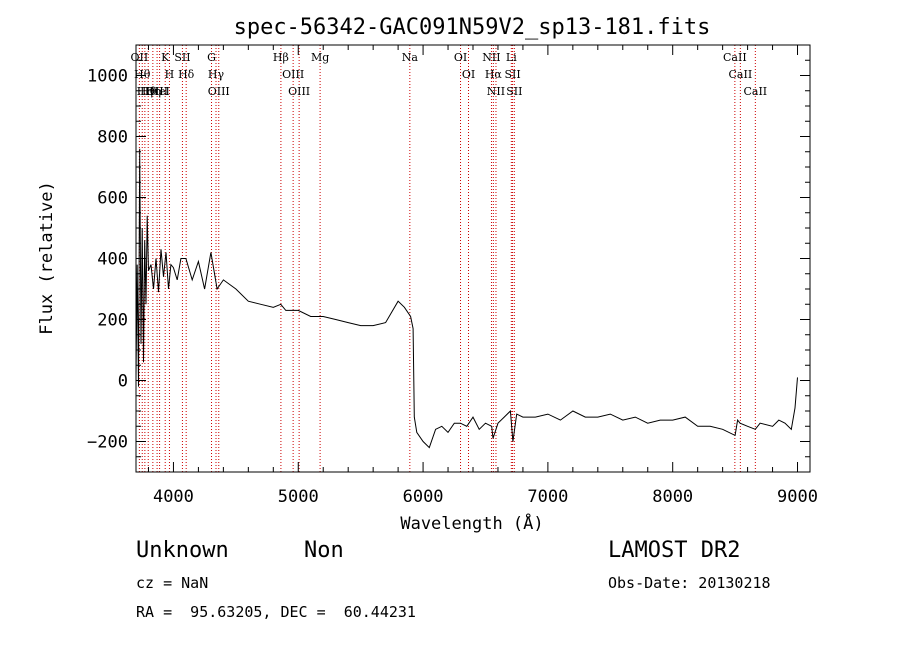 The height and width of the screenshot is (649, 900). I want to click on redshift-label: cz = NaN, so click(172, 583).